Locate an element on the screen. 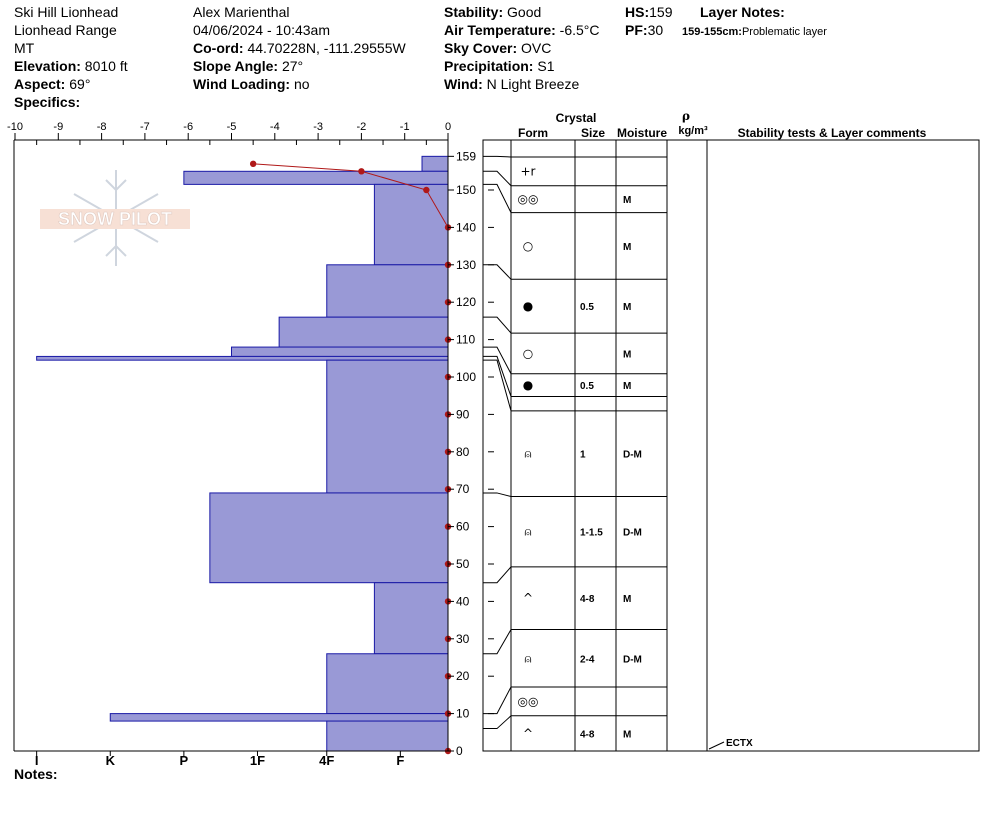 The width and height of the screenshot is (994, 840). height-tick-label: 60 is located at coordinates (463, 527).